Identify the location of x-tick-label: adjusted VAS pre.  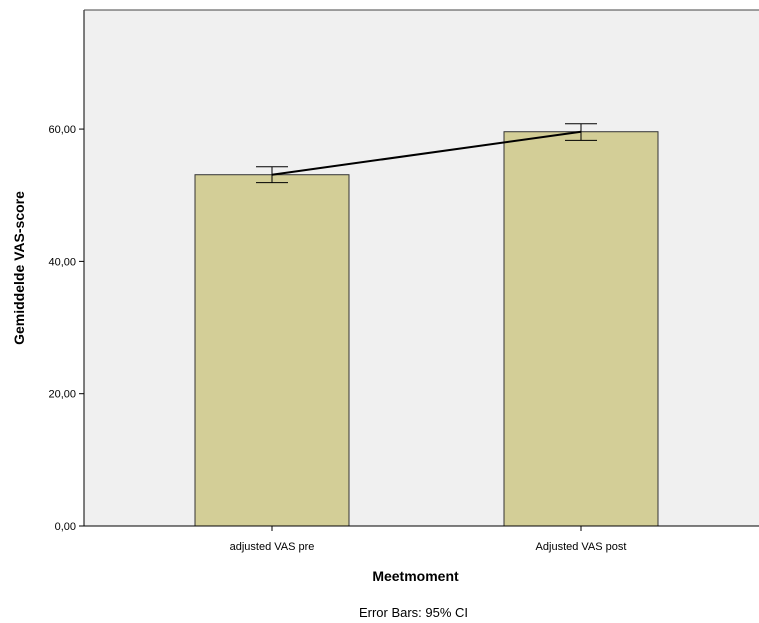
(272, 547).